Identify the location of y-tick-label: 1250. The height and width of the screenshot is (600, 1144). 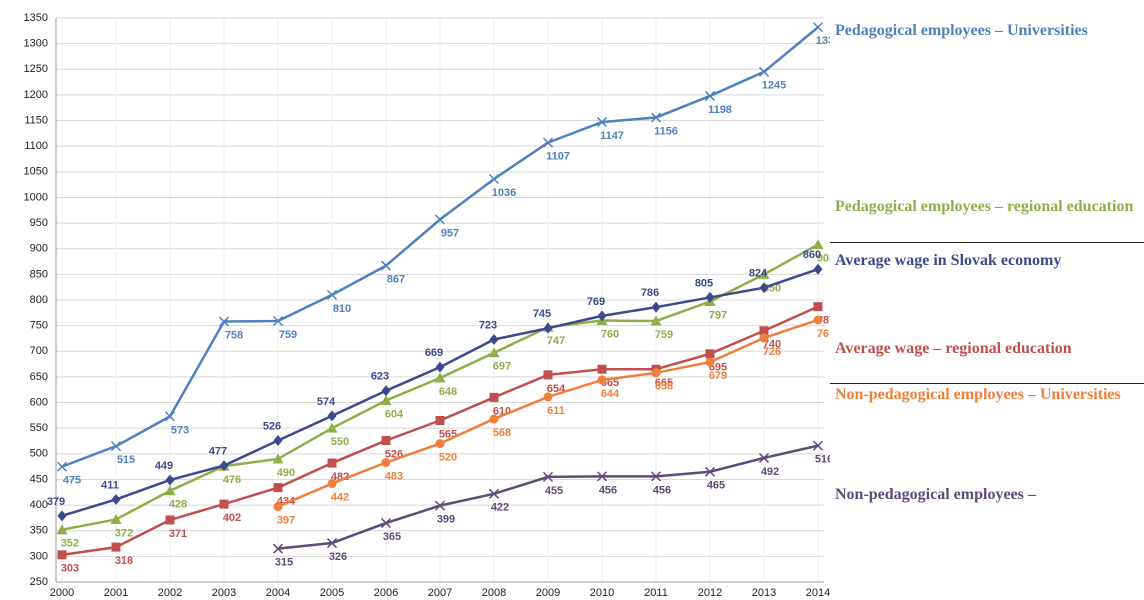
(36, 69).